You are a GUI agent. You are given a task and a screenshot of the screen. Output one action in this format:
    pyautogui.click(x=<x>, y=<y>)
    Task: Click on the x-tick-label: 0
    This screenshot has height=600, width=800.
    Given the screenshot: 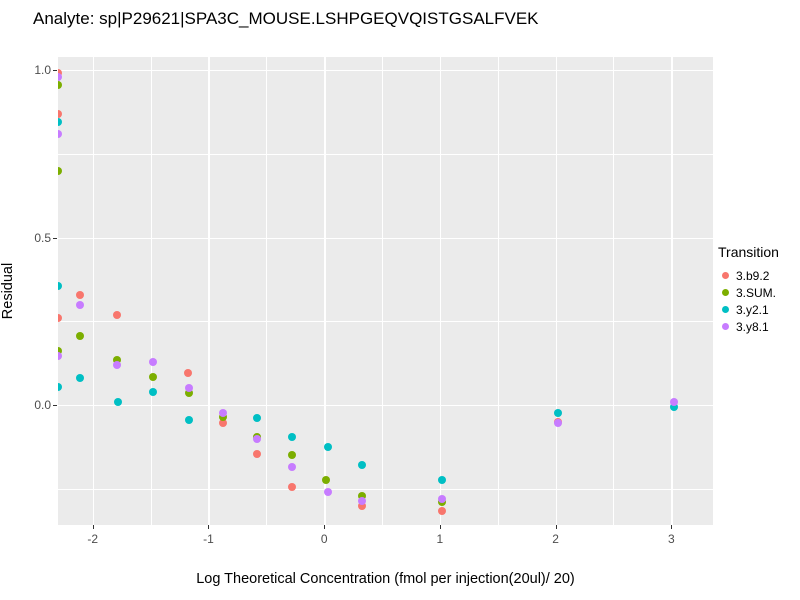 What is the action you would take?
    pyautogui.click(x=324, y=539)
    